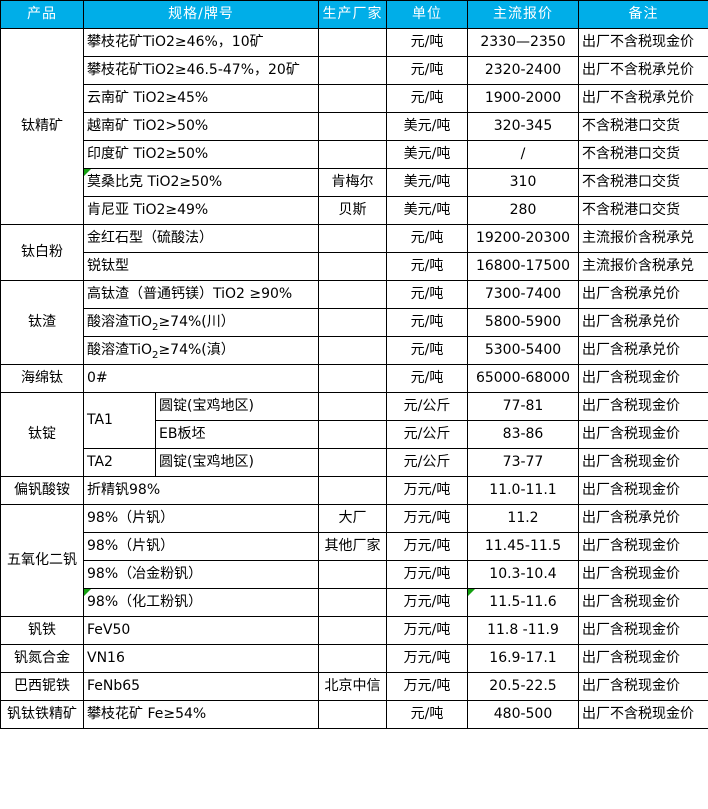  Describe the element at coordinates (42, 126) in the screenshot. I see `cell-product: 钛精矿` at that location.